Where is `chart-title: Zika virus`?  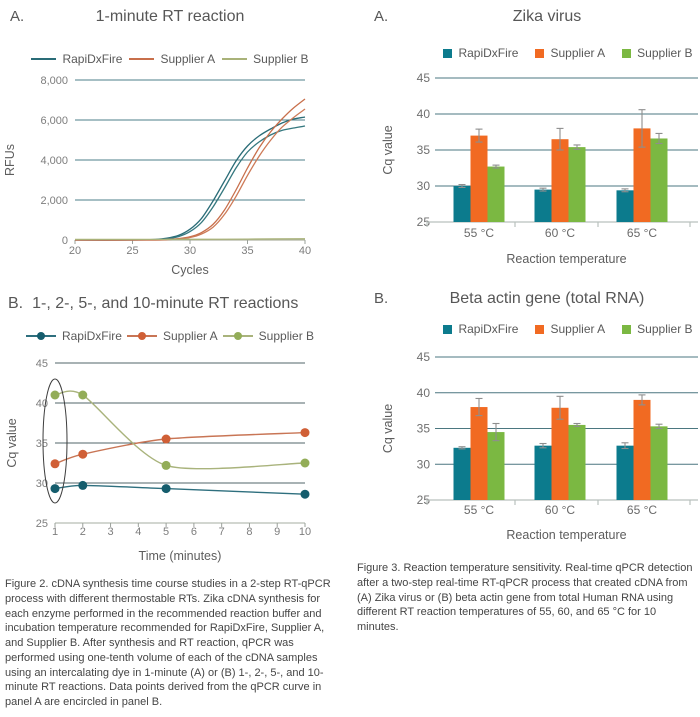
chart-title: Zika virus is located at coordinates (547, 16).